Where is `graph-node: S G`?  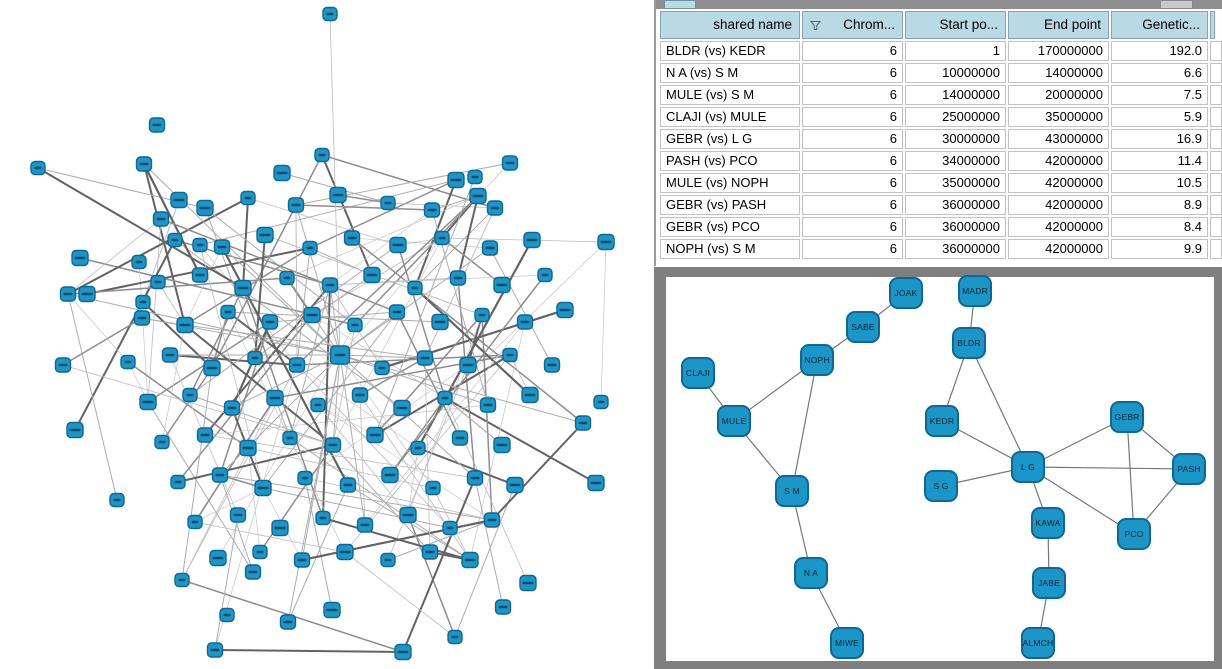 graph-node: S G is located at coordinates (941, 486).